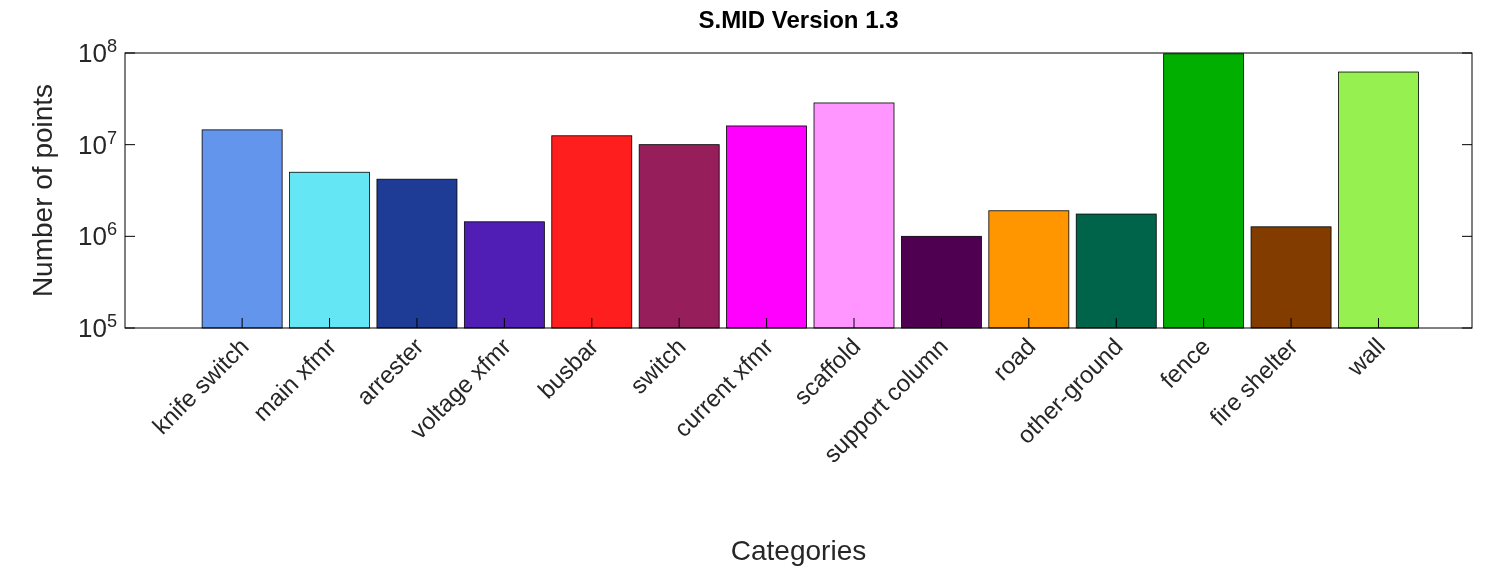  I want to click on y-tick-label: 10$^{7}$, so click(97, 143).